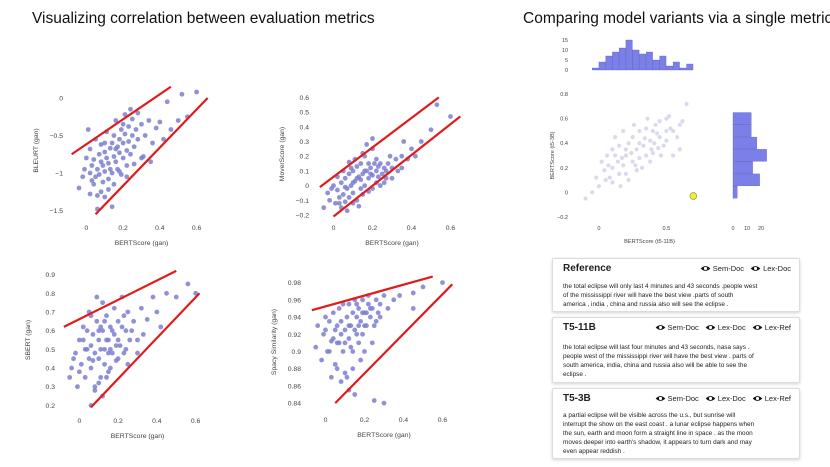  What do you see at coordinates (731, 327) in the screenshot?
I see `tag-label: Lex-Doc` at bounding box center [731, 327].